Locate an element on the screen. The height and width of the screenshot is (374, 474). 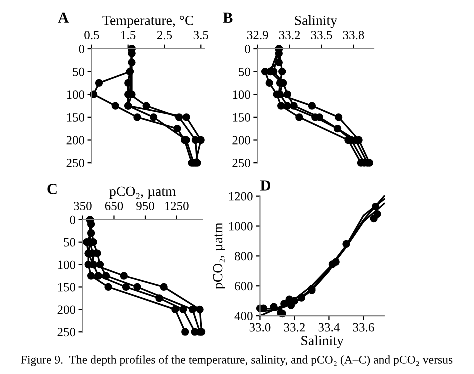
x-tick-label: 33.4 is located at coordinates (329, 327).